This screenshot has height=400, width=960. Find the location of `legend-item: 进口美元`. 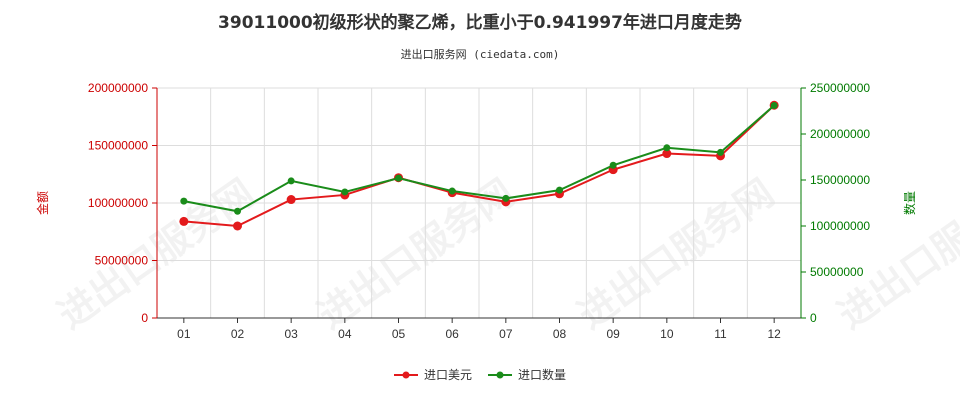

legend-item: 进口美元 is located at coordinates (433, 375).